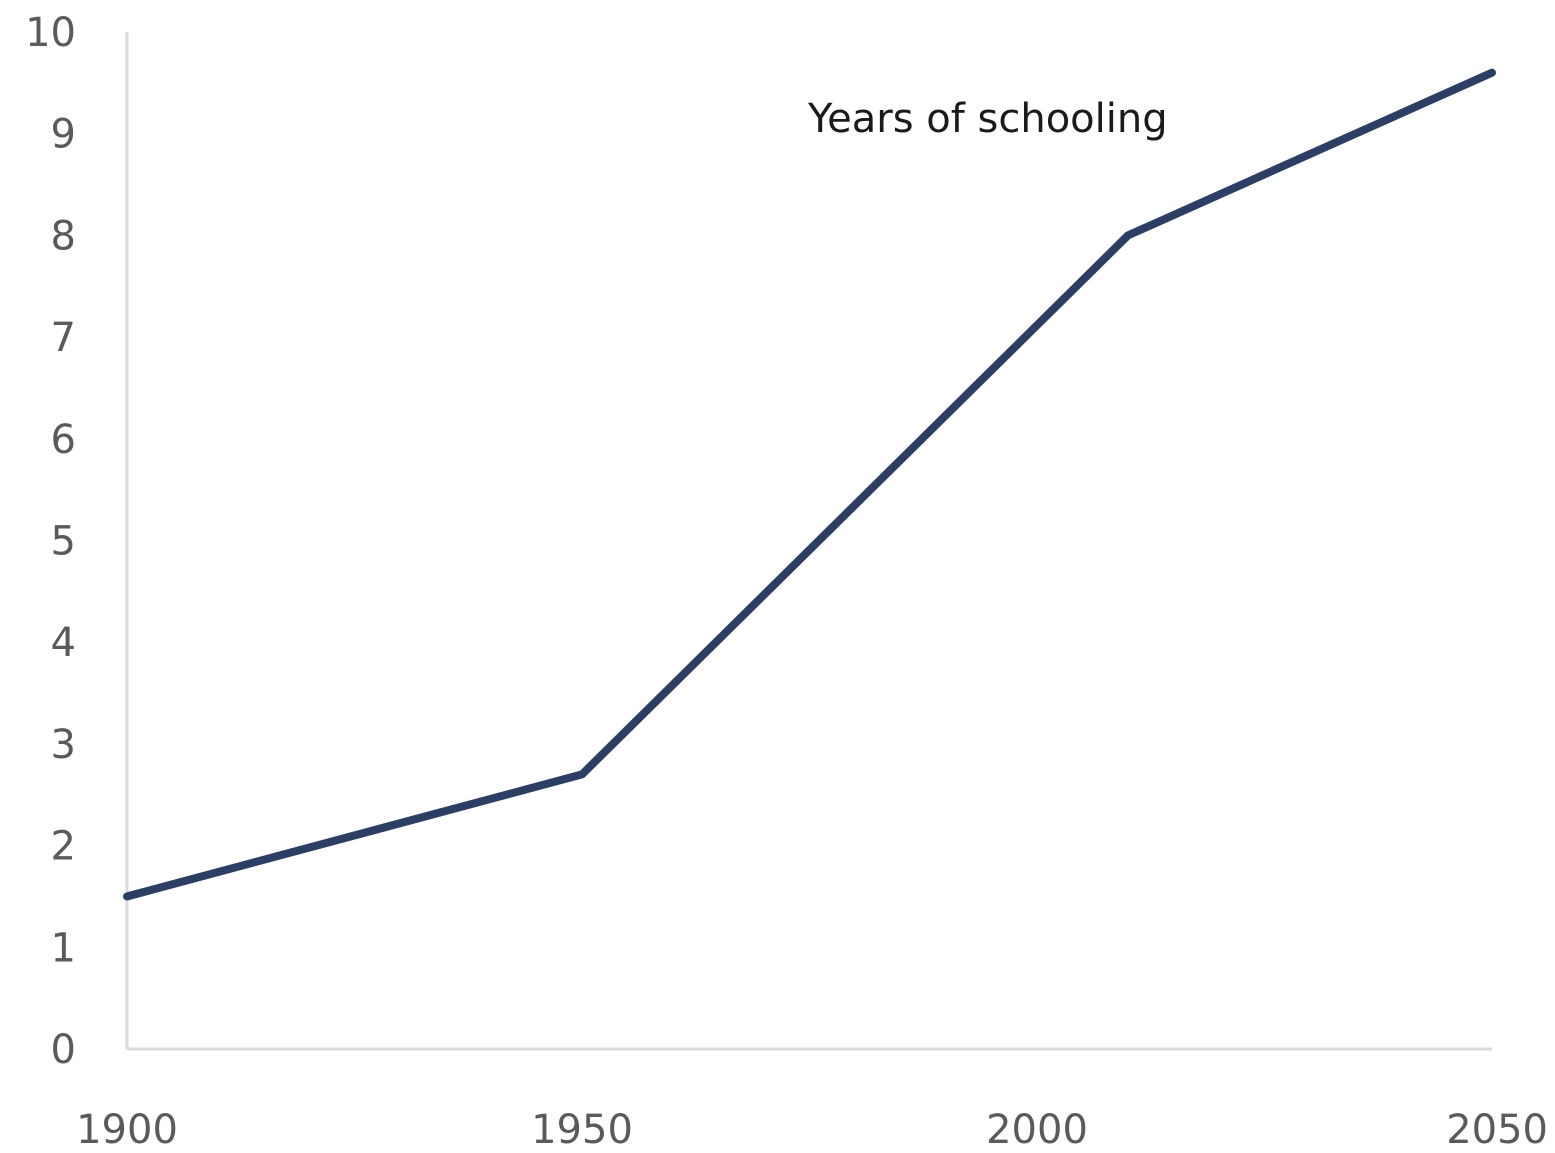 The image size is (1555, 1153). I want to click on y-tick-label: 8, so click(63, 236).